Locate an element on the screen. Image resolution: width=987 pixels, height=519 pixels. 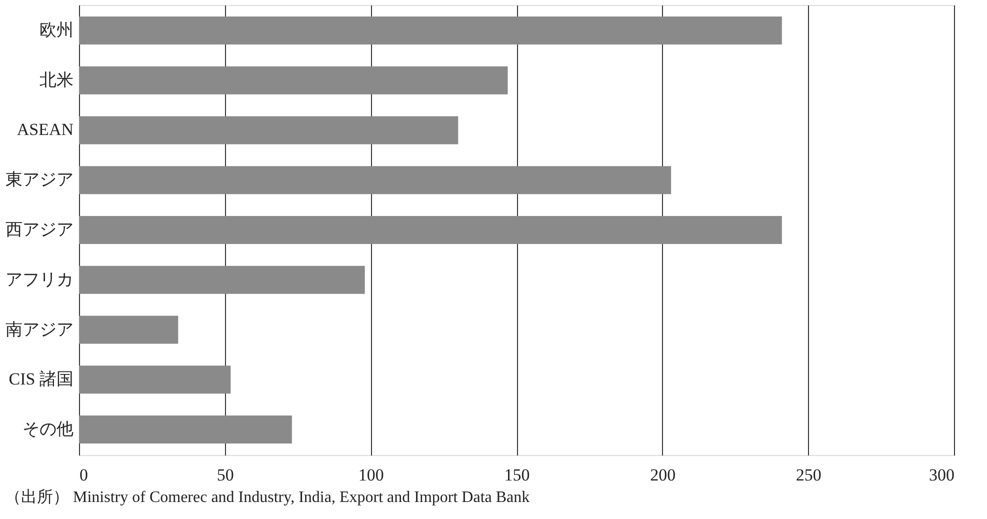
x-tick-label: 0 is located at coordinates (84, 475).